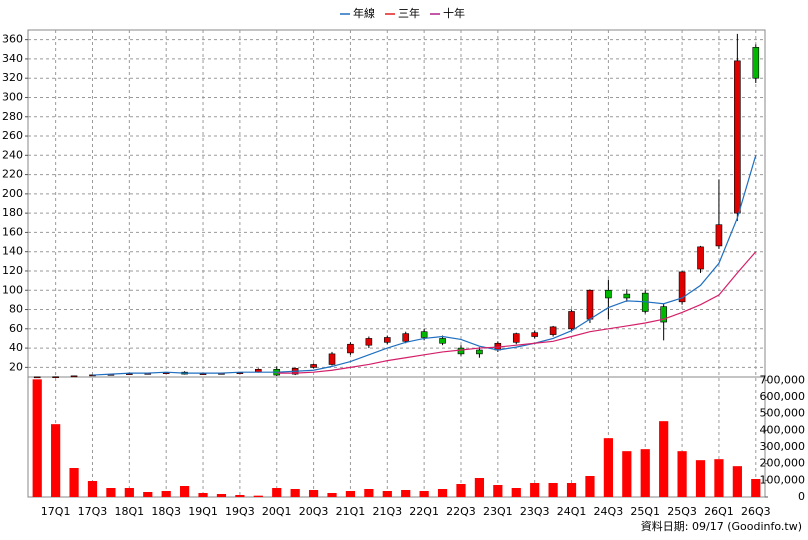 The image size is (808, 540). Describe the element at coordinates (314, 511) in the screenshot. I see `x-tick-label: 20Q3` at that location.